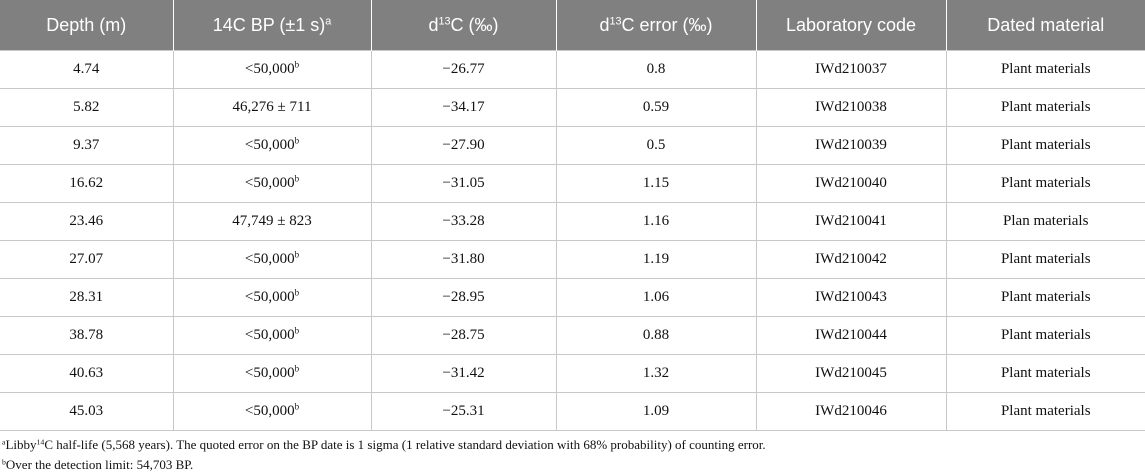 The width and height of the screenshot is (1145, 476). What do you see at coordinates (86, 183) in the screenshot?
I see `cell-text: 16.62` at bounding box center [86, 183].